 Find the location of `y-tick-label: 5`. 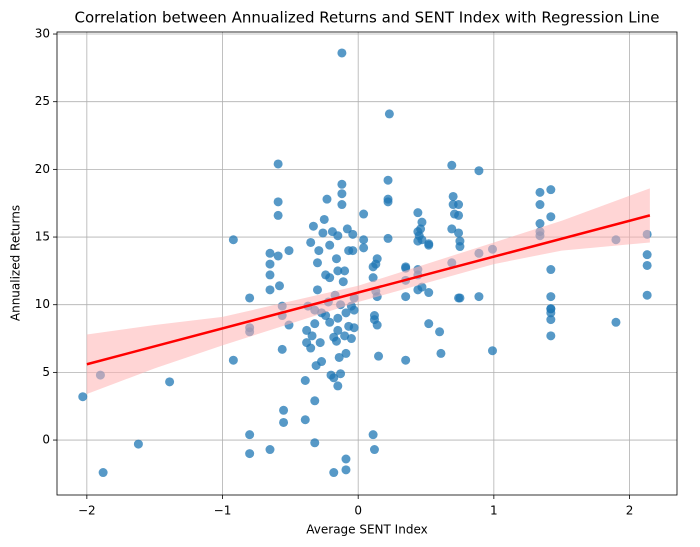

y-tick-label: 5 is located at coordinates (46, 372).